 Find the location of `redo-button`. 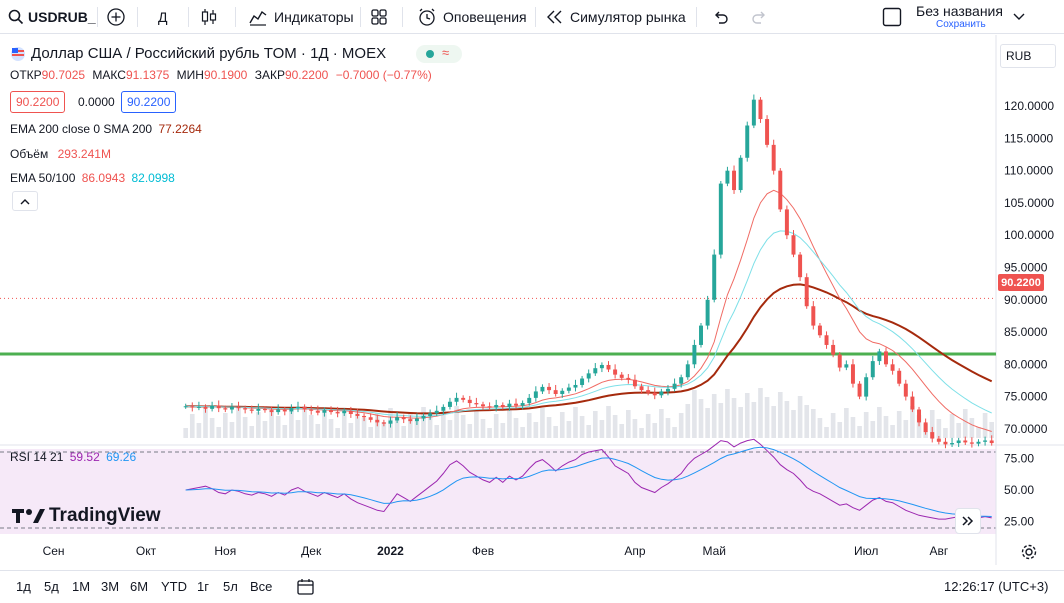

redo-button is located at coordinates (759, 17).